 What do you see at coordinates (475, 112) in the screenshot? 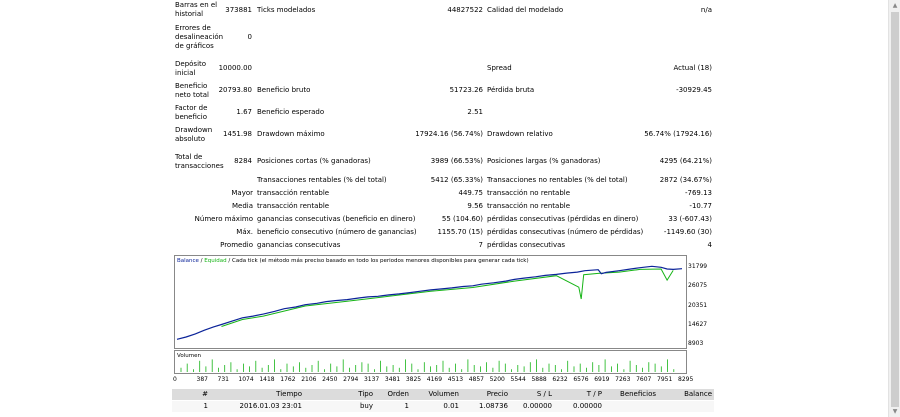
I see `value-beneficio-esperado: 2.51` at bounding box center [475, 112].